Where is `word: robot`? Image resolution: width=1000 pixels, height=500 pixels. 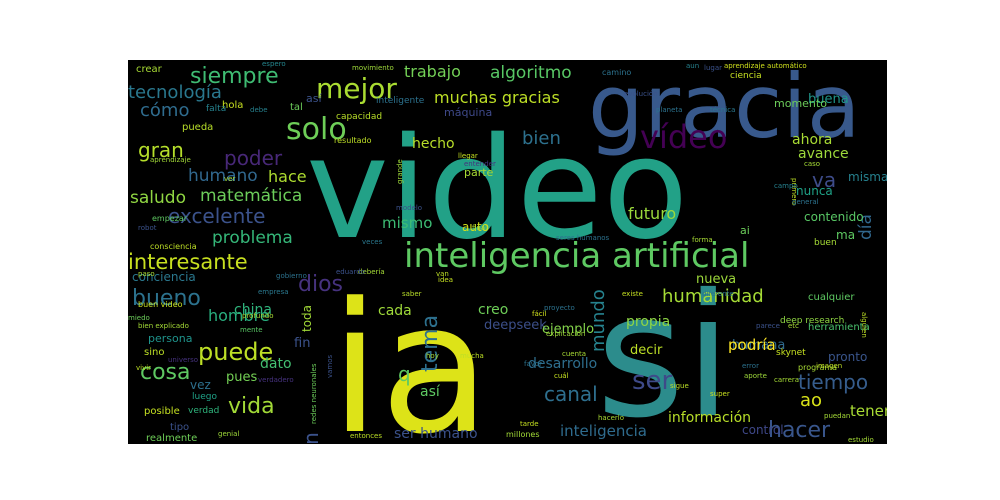 word: robot is located at coordinates (147, 228).